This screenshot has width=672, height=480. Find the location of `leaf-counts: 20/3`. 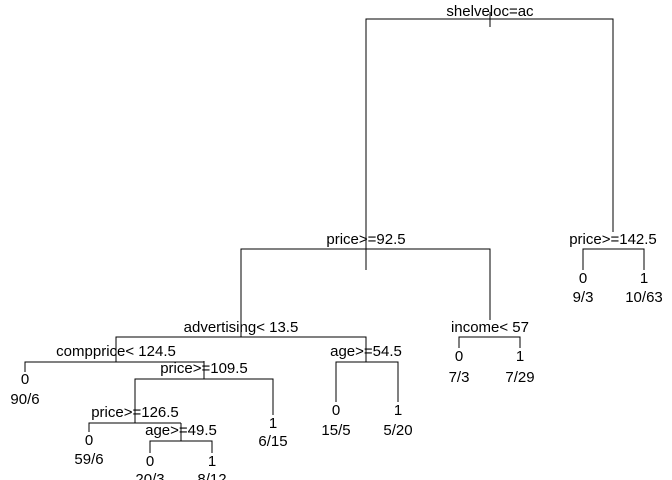

leaf-counts: 20/3 is located at coordinates (149, 475).